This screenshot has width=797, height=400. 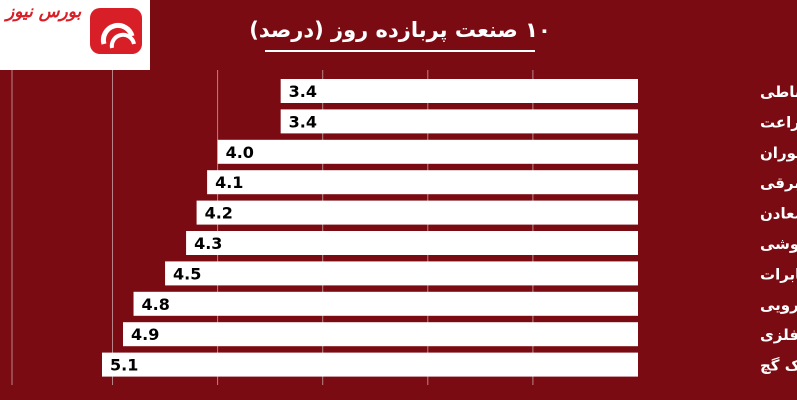 What do you see at coordinates (778, 335) in the screenshot?
I see `category-label: کانی غیر فلزی` at bounding box center [778, 335].